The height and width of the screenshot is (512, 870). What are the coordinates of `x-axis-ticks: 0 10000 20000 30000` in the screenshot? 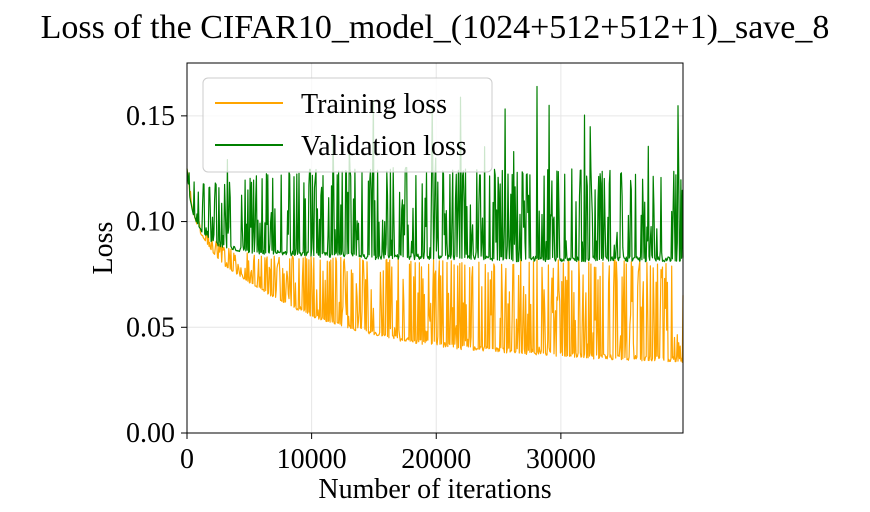 It's located at (388, 454).